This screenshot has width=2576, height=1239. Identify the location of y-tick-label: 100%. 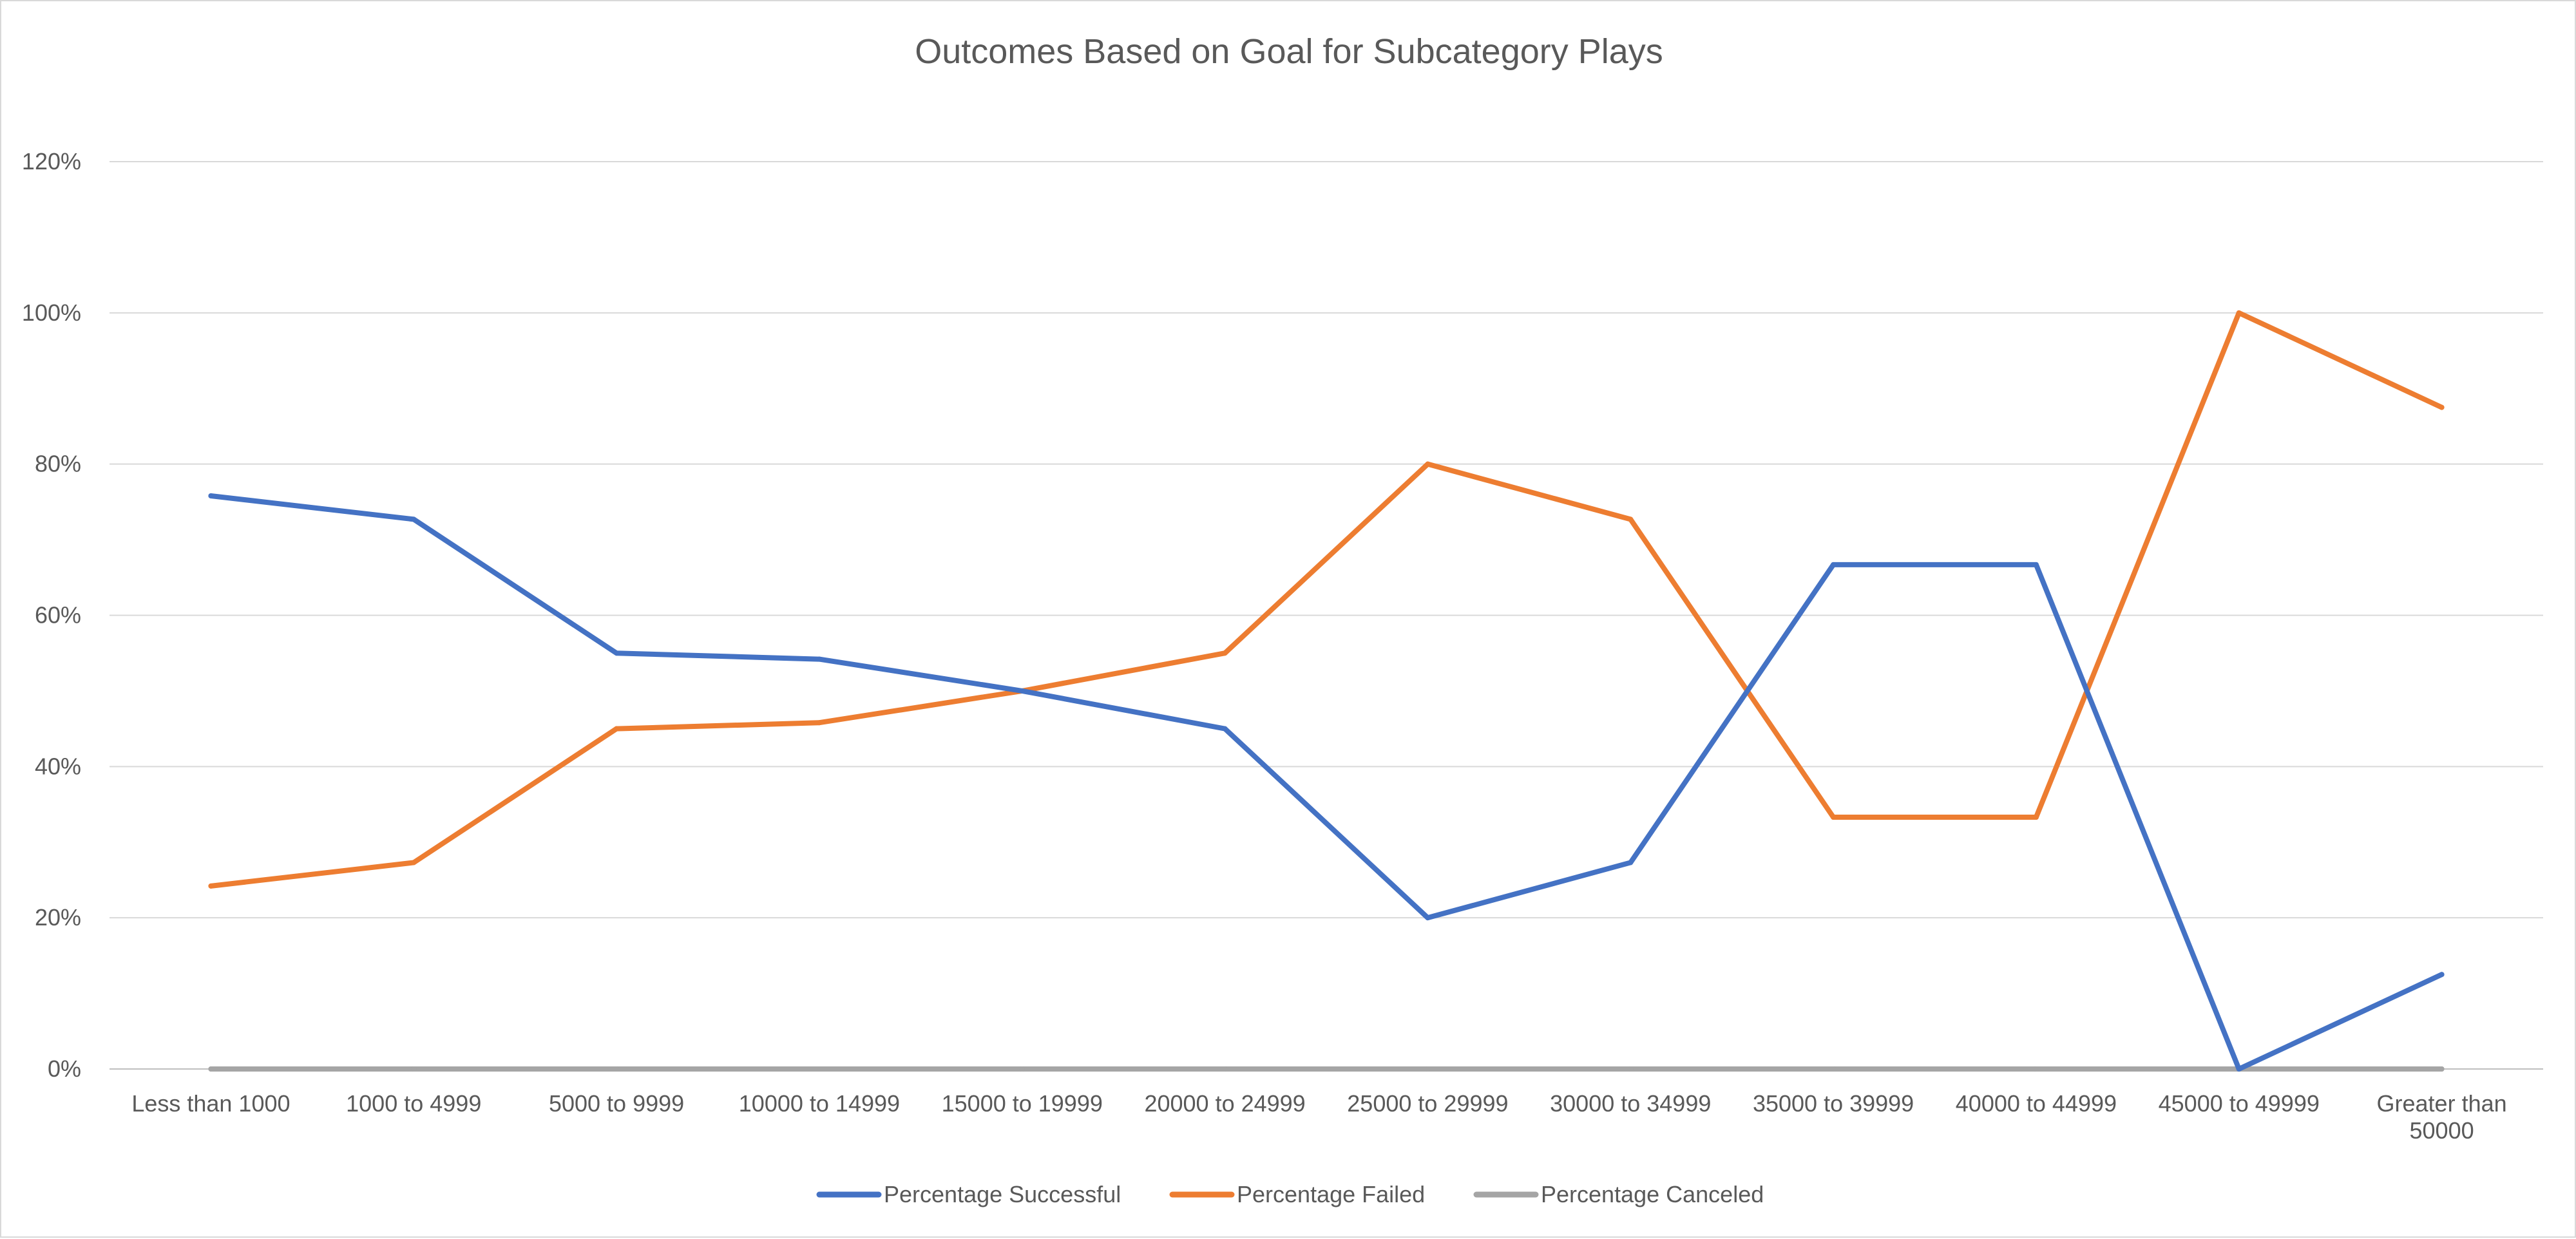
(52, 312).